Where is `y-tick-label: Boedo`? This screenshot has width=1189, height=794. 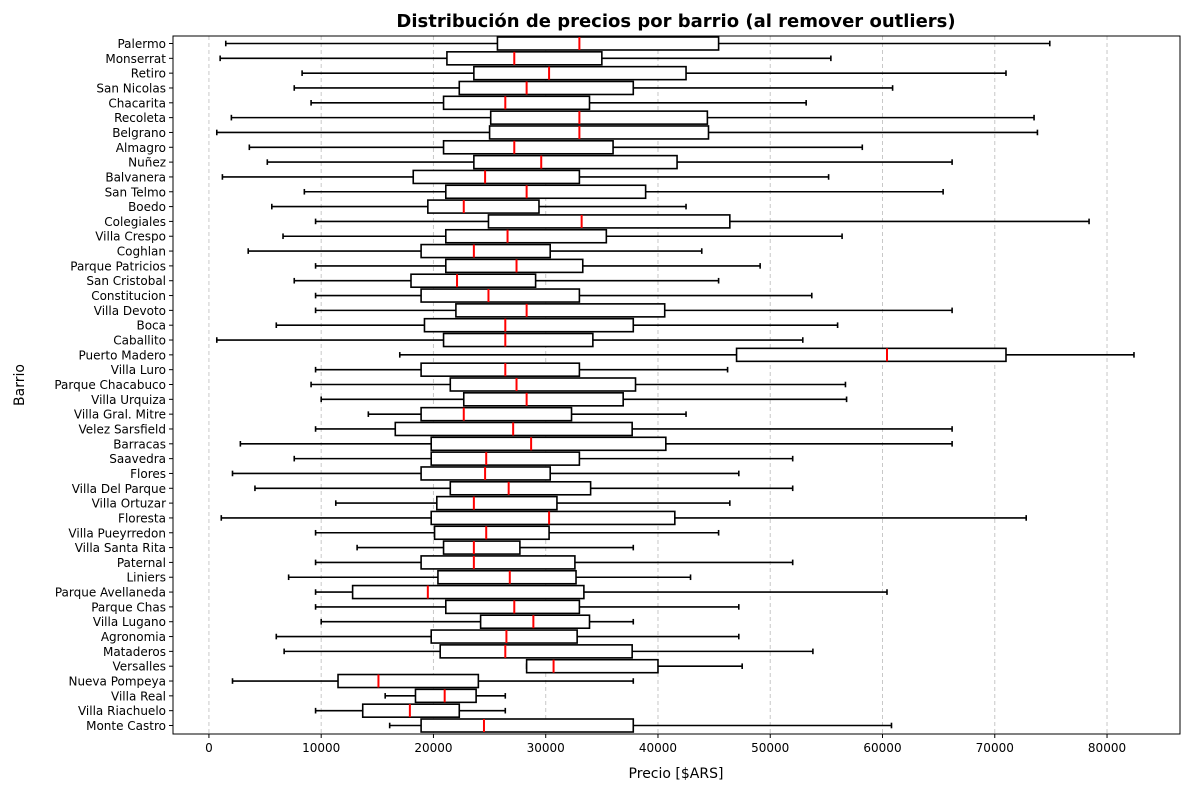 y-tick-label: Boedo is located at coordinates (147, 207).